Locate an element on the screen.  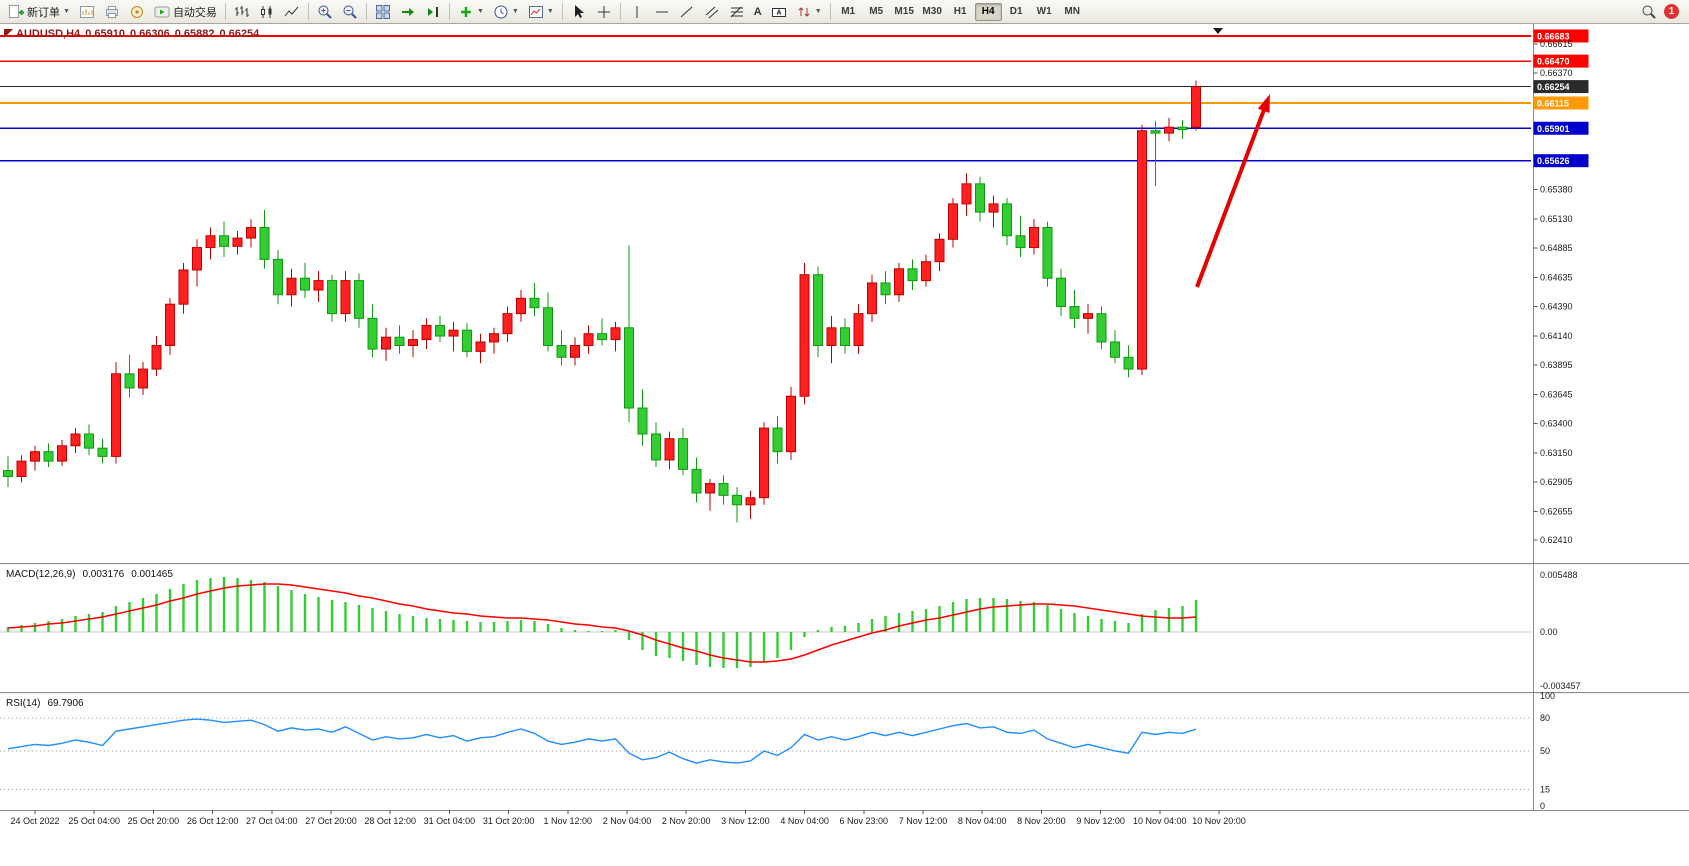
auto-scroll-icon is located at coordinates (407, 11).